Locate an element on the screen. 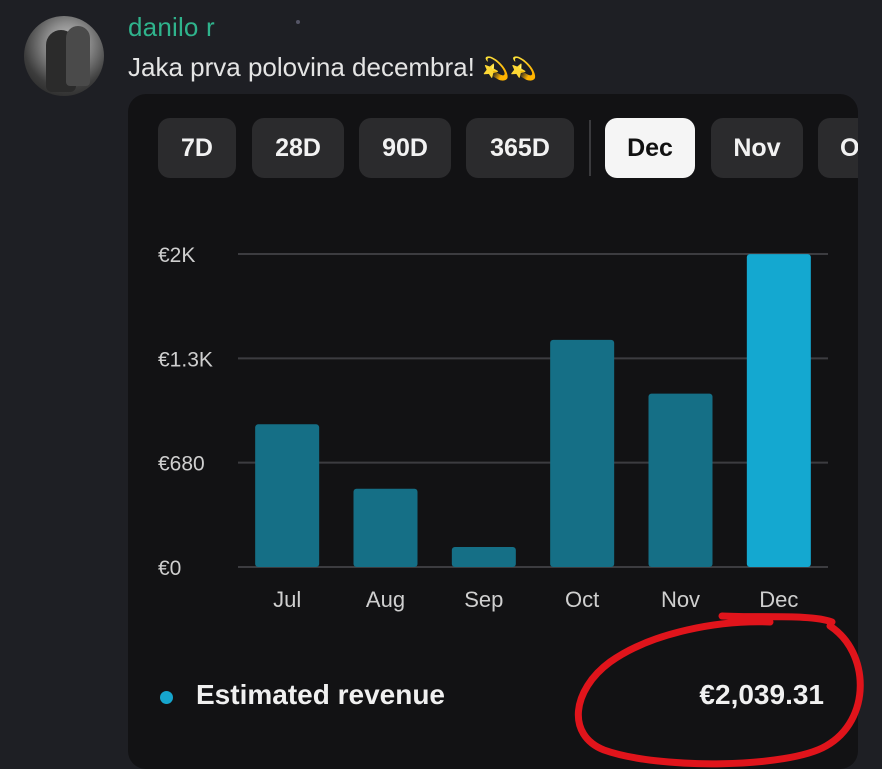 The height and width of the screenshot is (769, 882). tab-90d: 90D is located at coordinates (405, 148).